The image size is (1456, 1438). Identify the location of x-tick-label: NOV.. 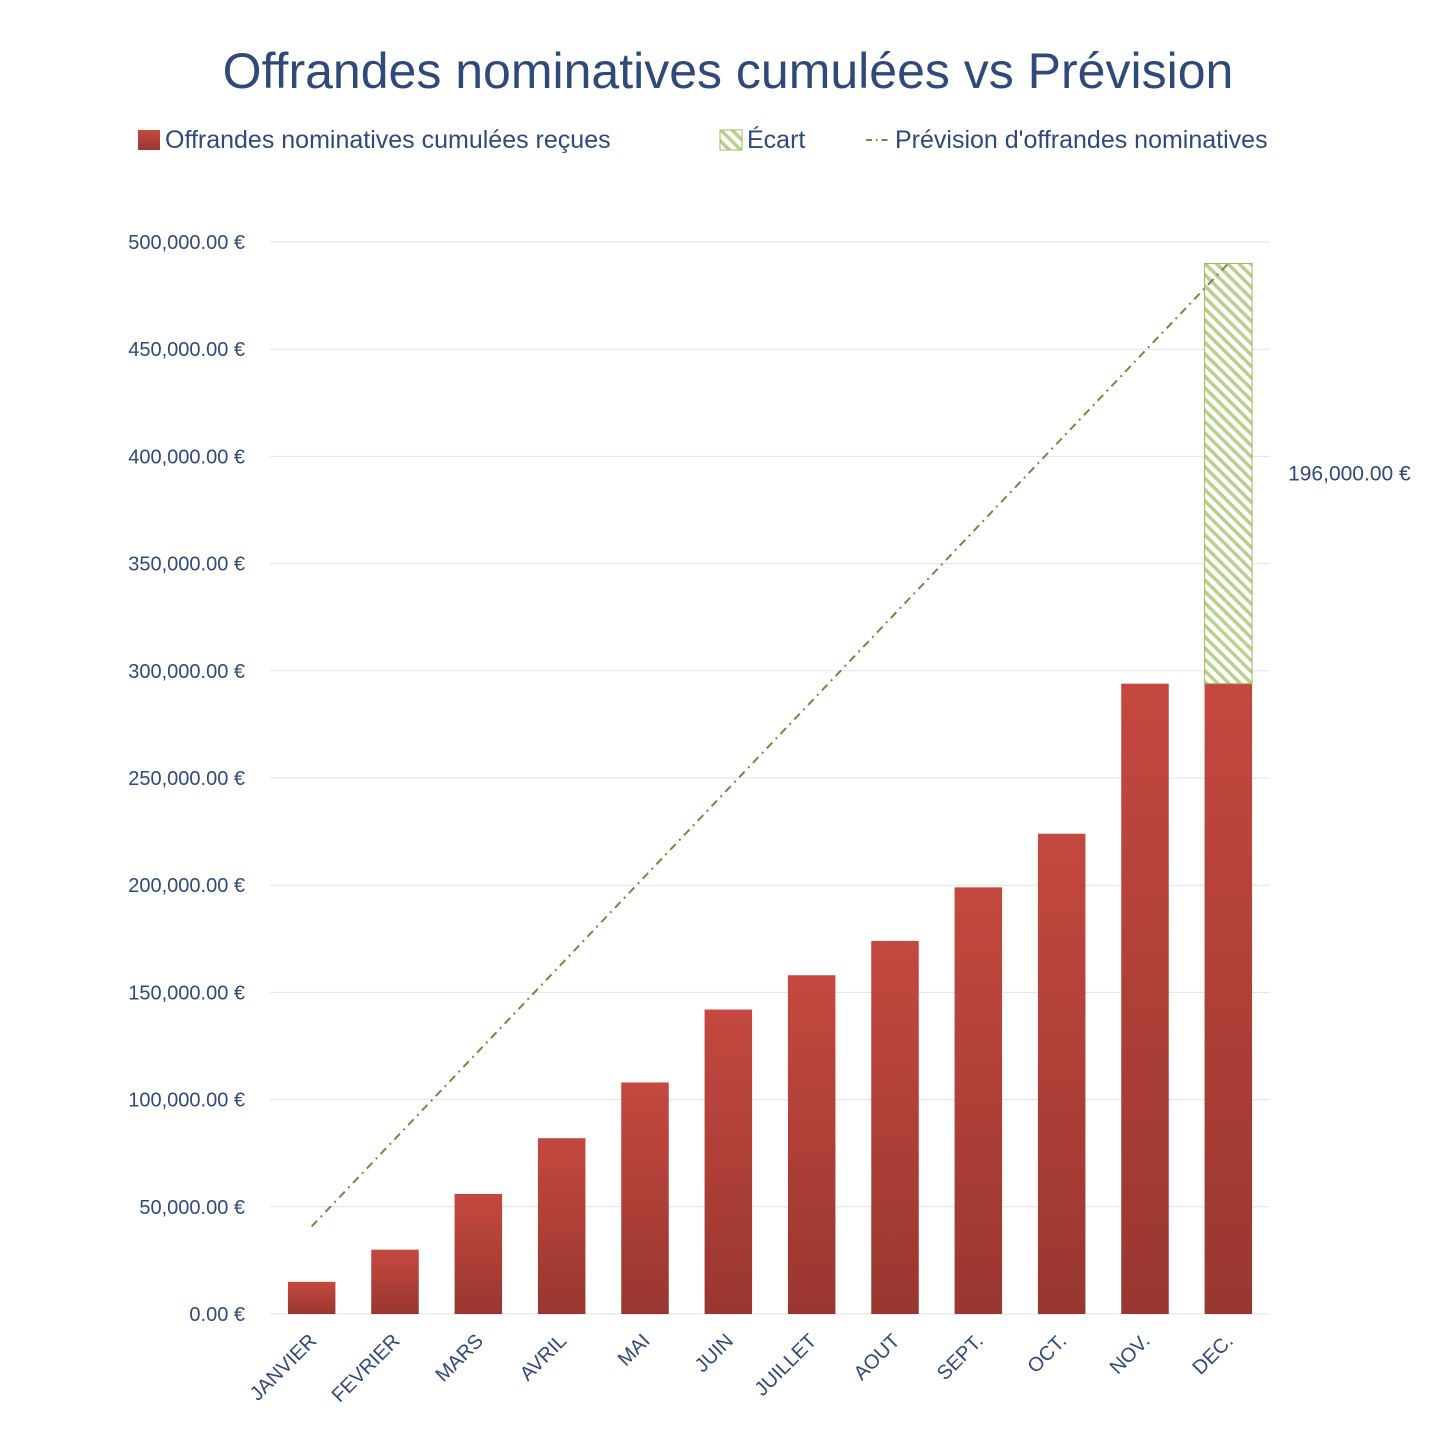
(1130, 1354).